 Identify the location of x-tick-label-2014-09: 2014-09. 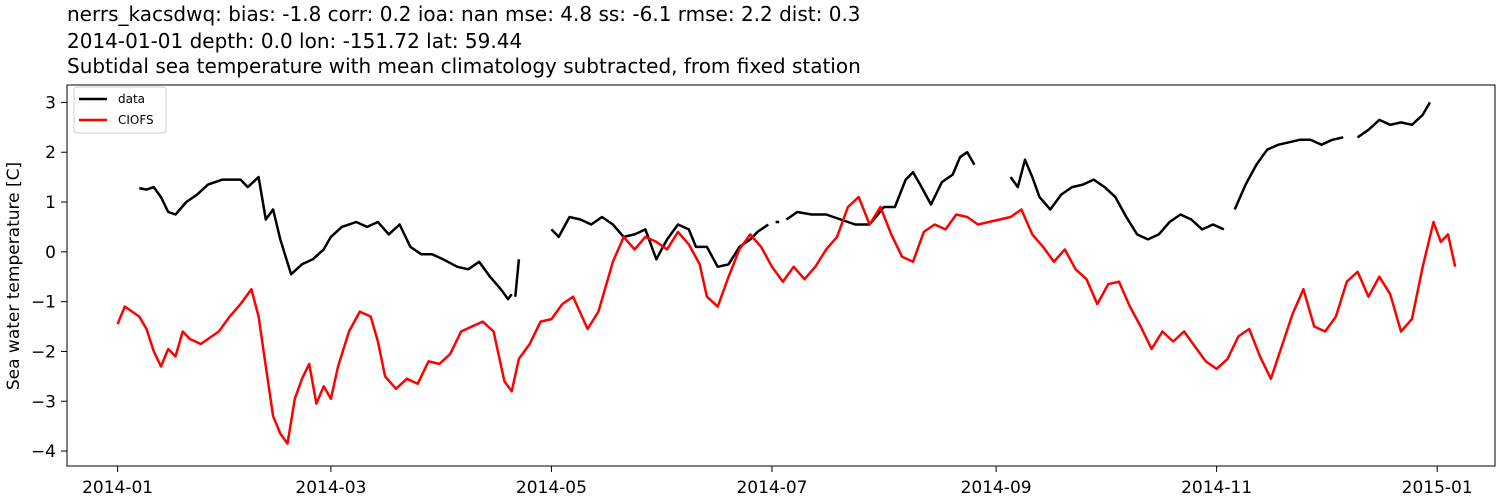
(996, 488).